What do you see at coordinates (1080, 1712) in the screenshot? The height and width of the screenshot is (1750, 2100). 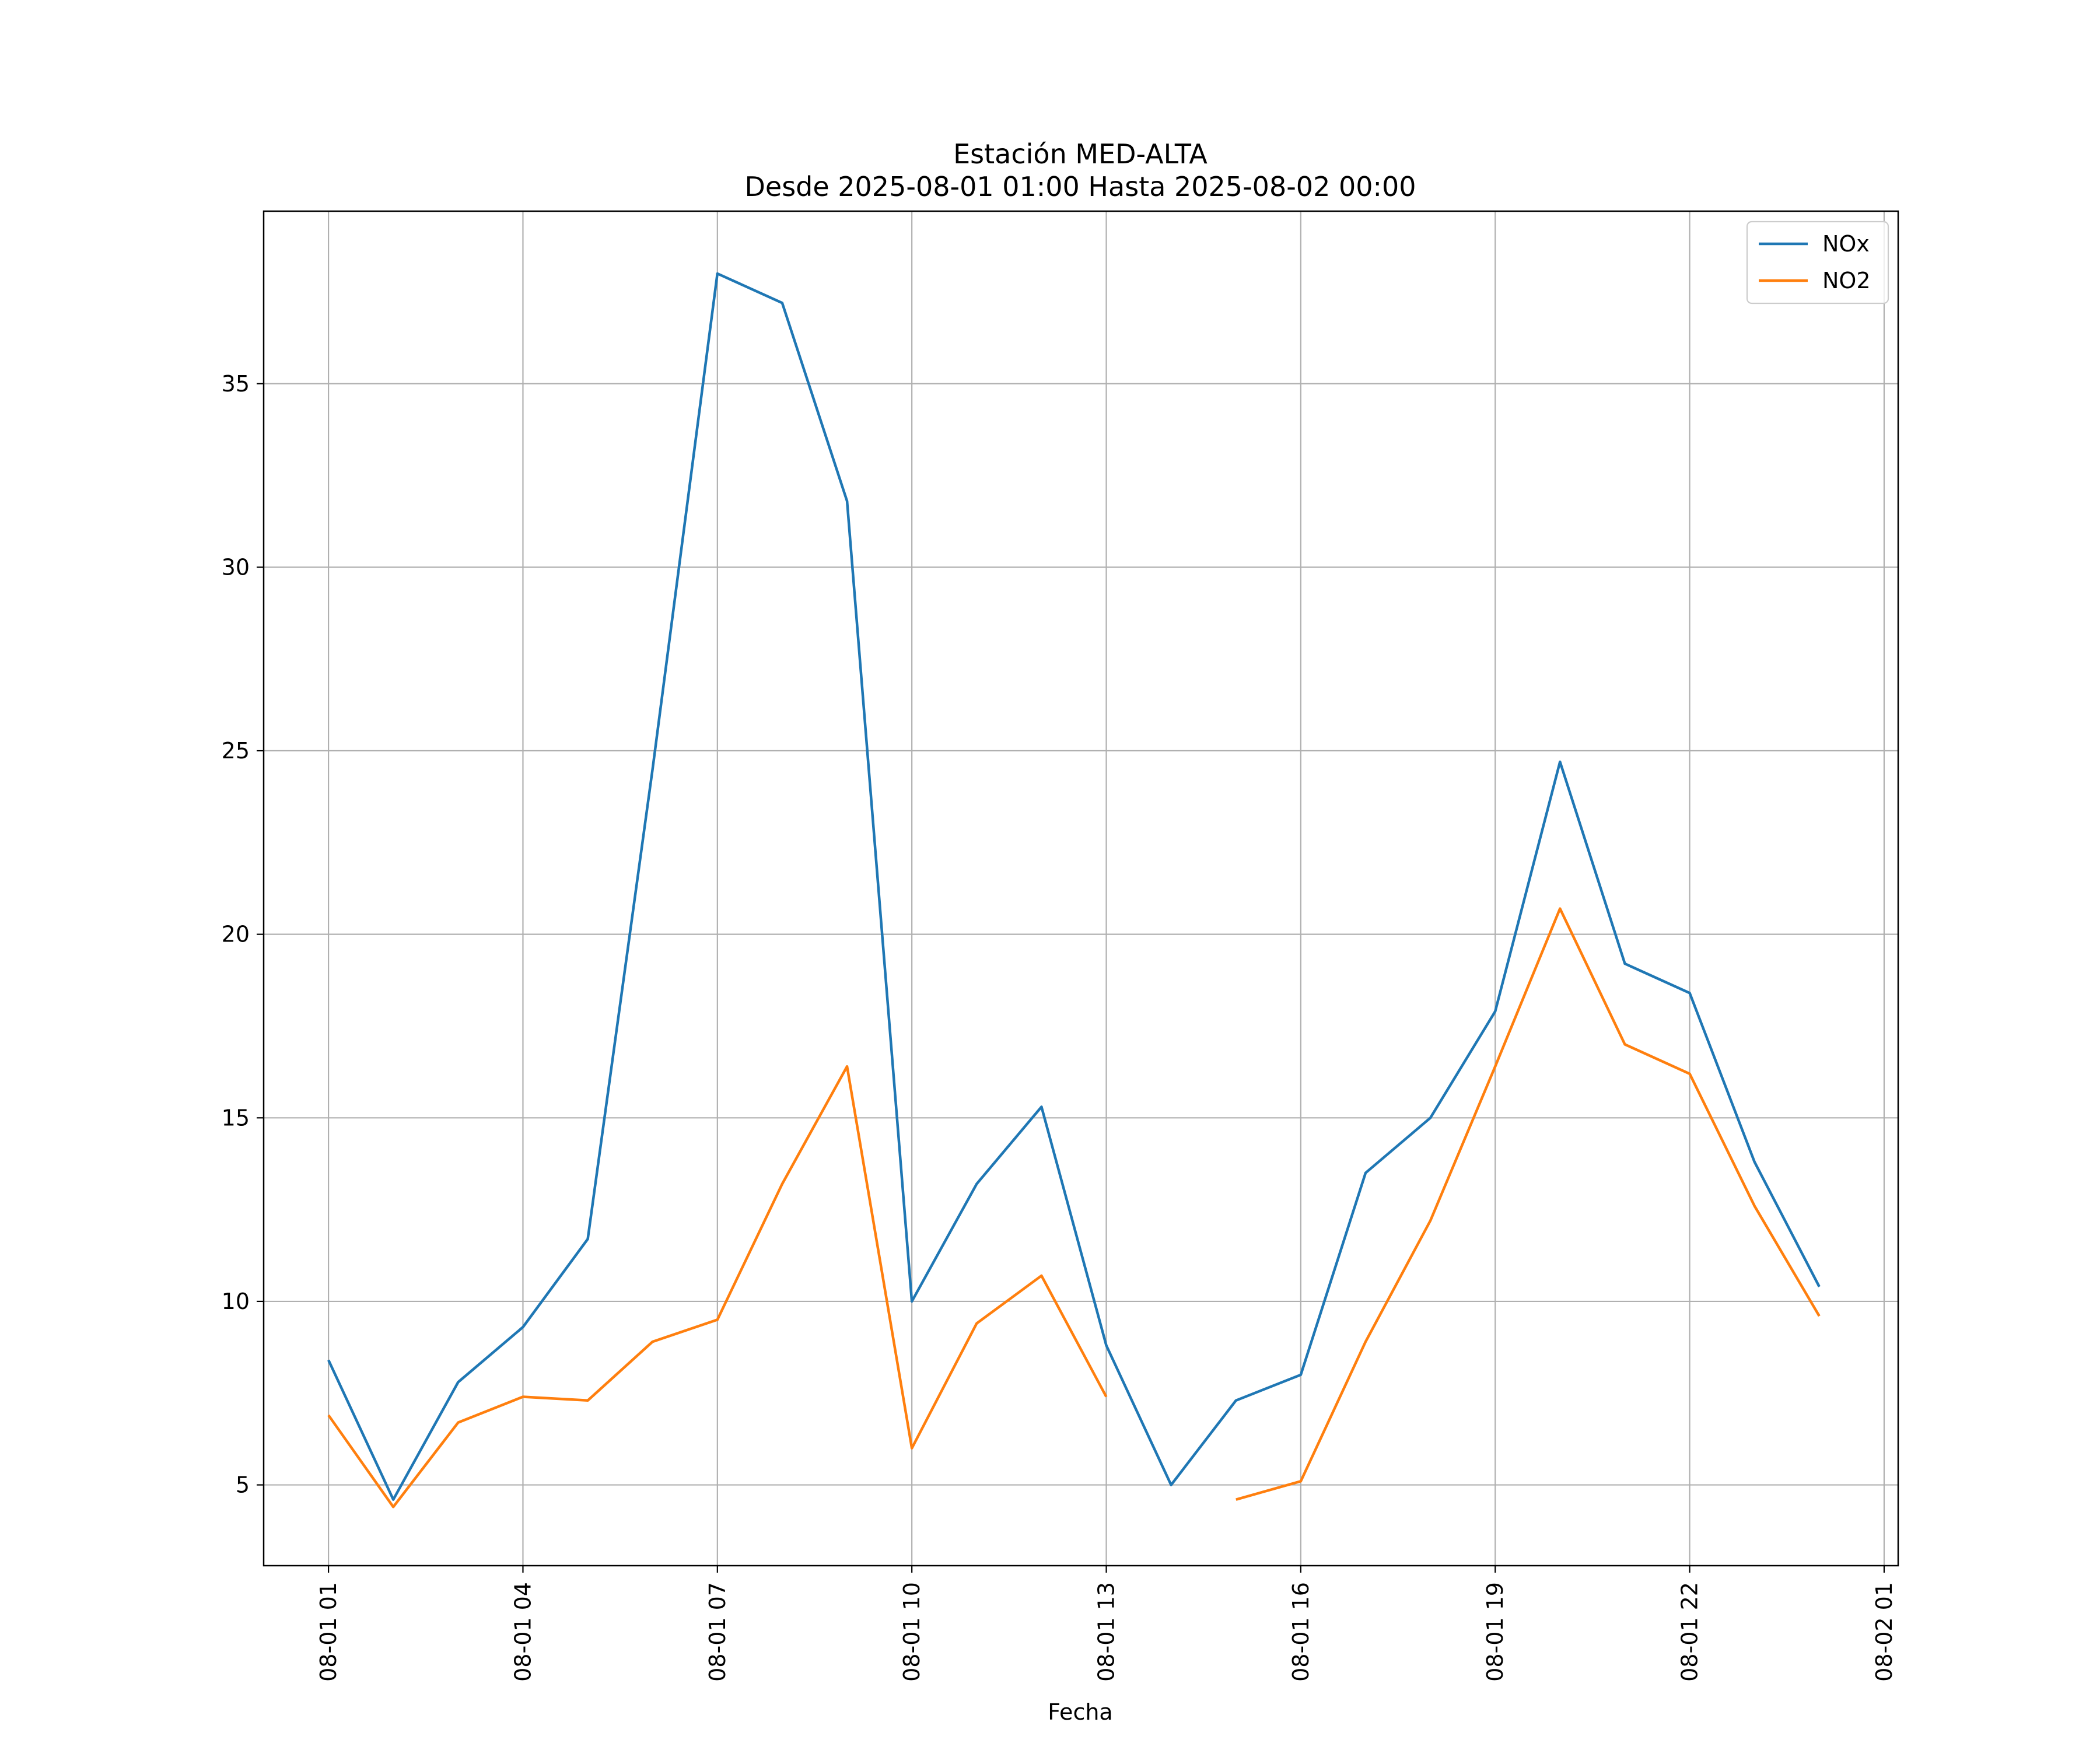 I see `x-axis-label: Fecha` at bounding box center [1080, 1712].